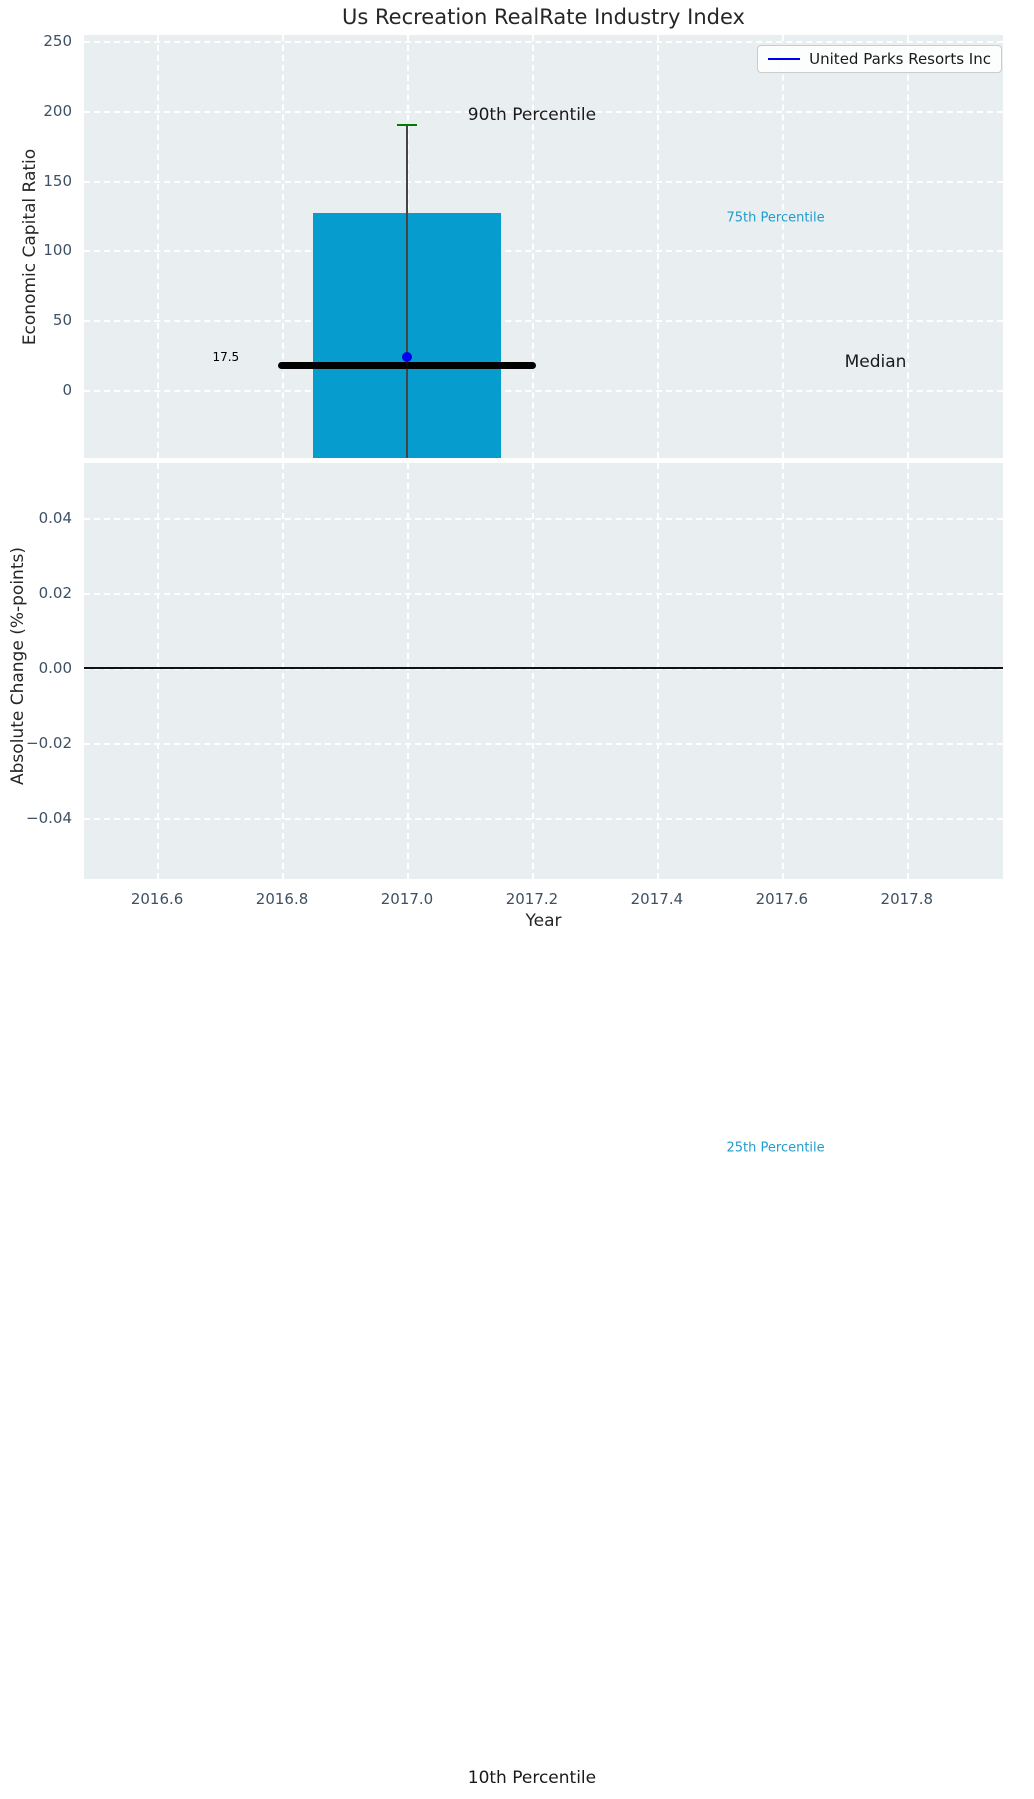 The height and width of the screenshot is (1799, 1034). I want to click on whisker-line, so click(407, 291).